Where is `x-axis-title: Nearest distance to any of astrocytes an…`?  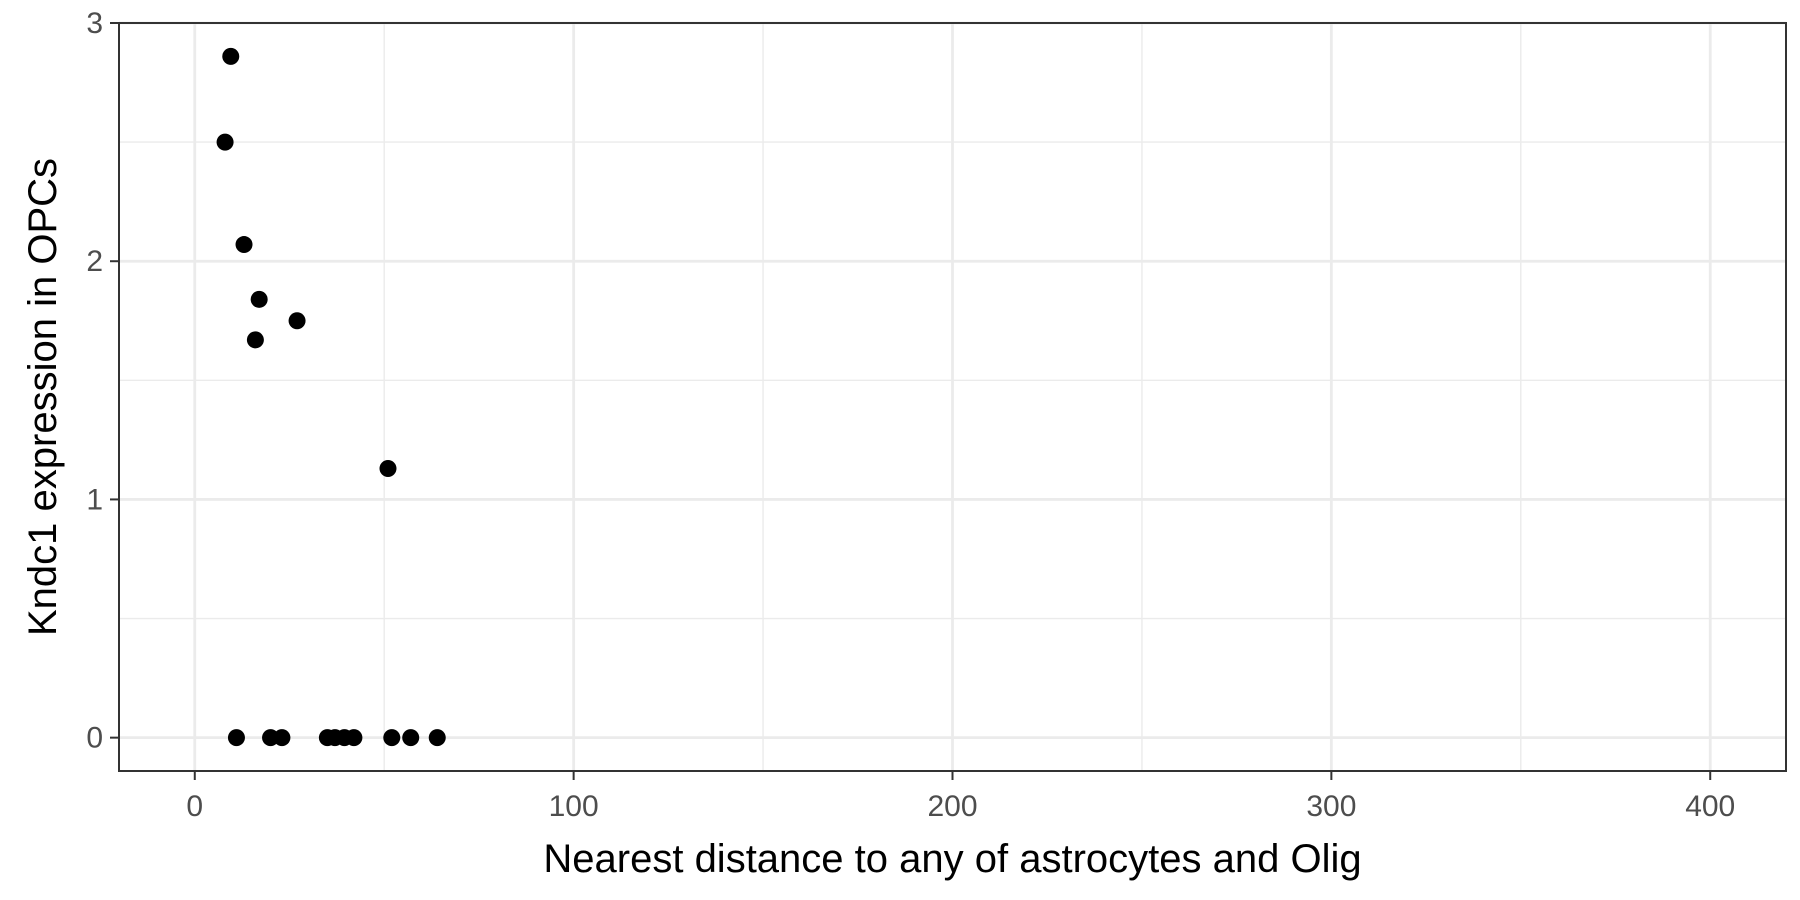
x-axis-title: Nearest distance to any of astrocytes an… is located at coordinates (952, 859).